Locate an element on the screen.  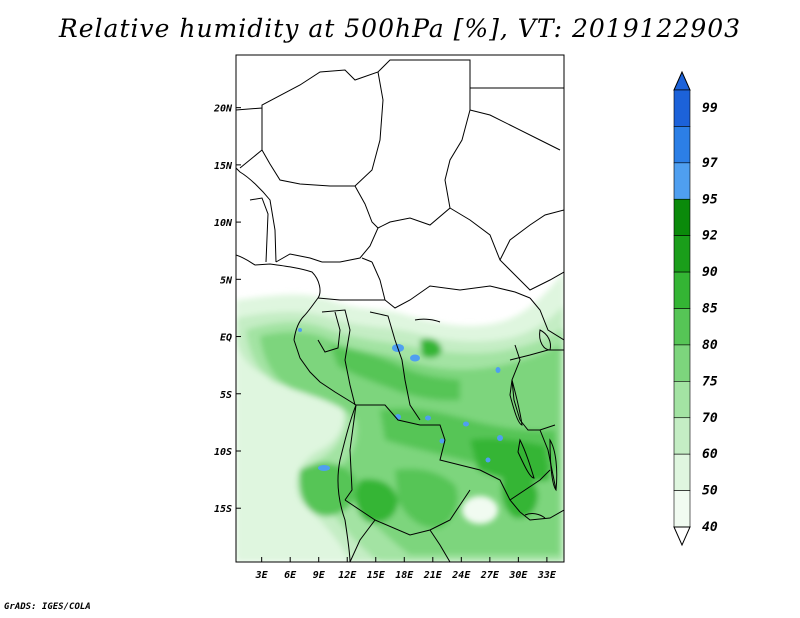
lon-tick-label: 12E is located at coordinates (347, 575).